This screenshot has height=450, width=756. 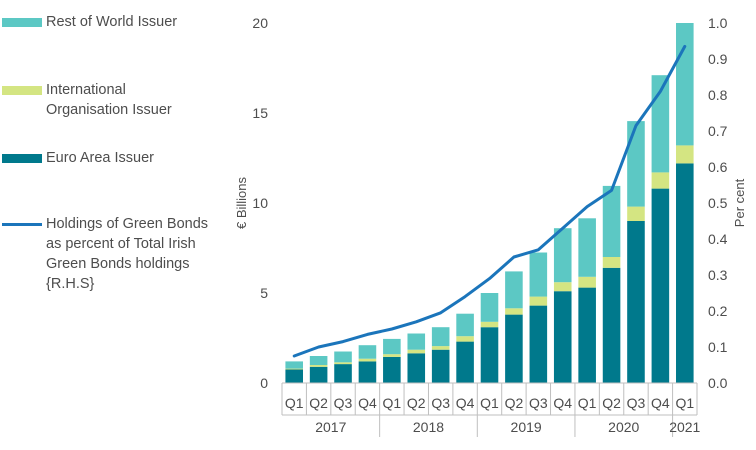 I want to click on y-tick-label: 15, so click(x=260, y=113).